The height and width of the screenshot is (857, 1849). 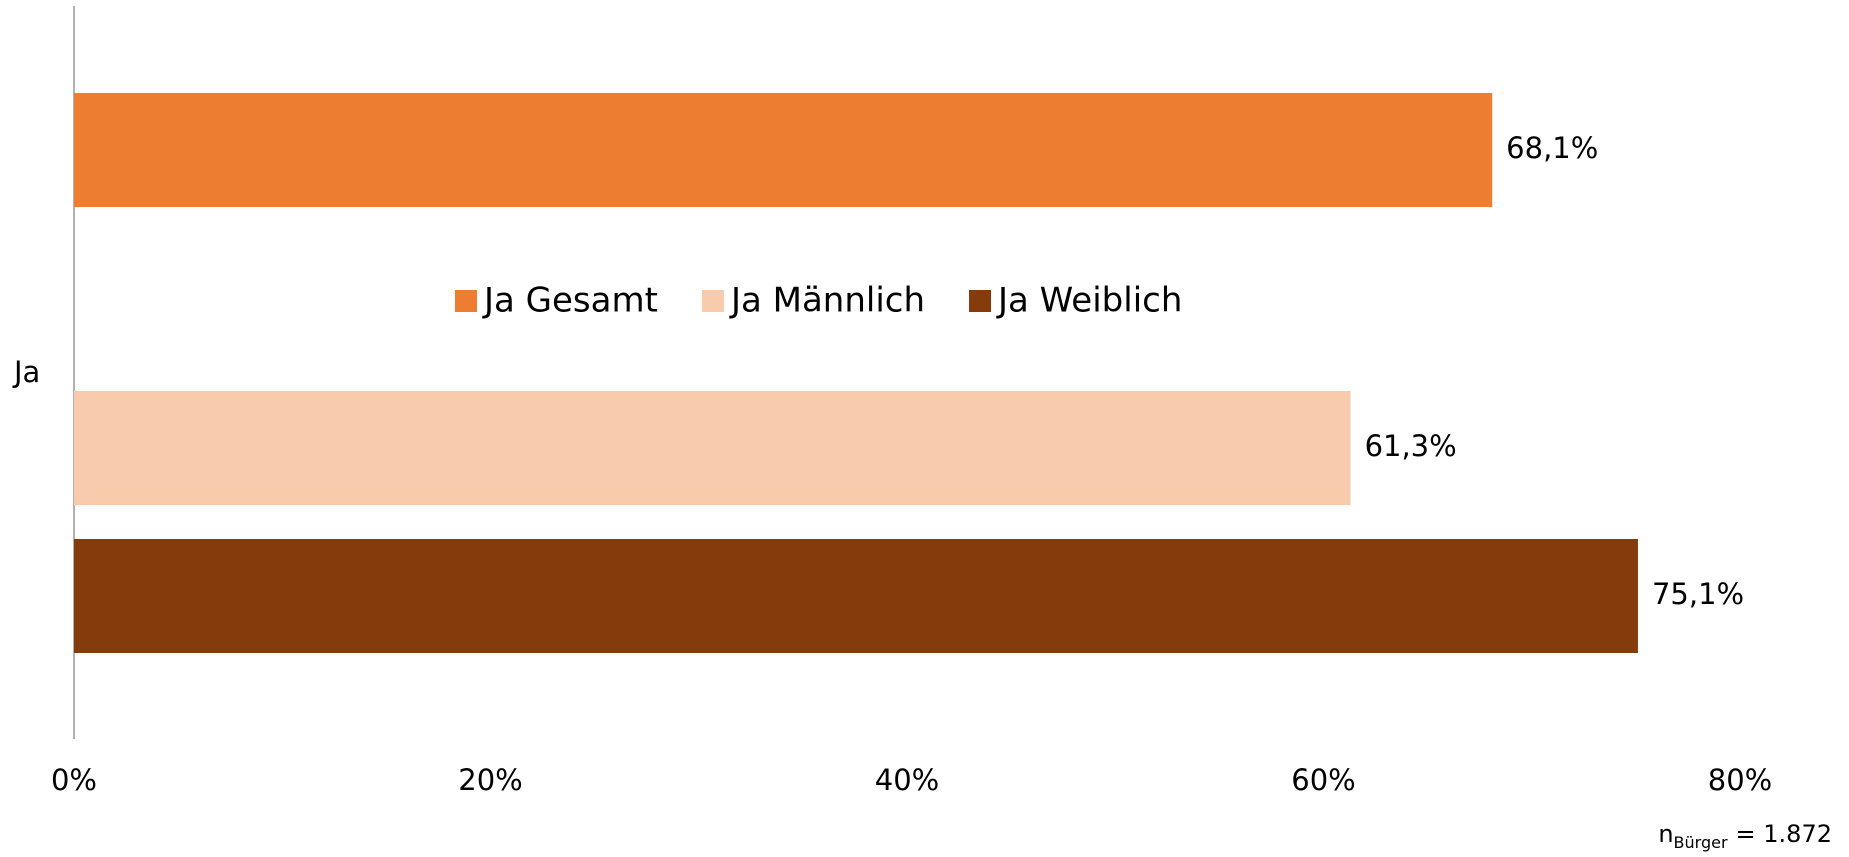 What do you see at coordinates (1665, 834) in the screenshot?
I see `note-main: n` at bounding box center [1665, 834].